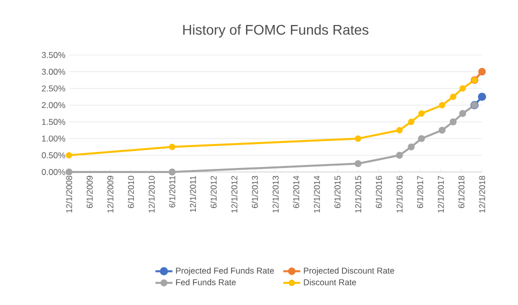 The width and height of the screenshot is (518, 305). What do you see at coordinates (193, 194) in the screenshot?
I see `x-tick-label: 12/1/2011` at bounding box center [193, 194].